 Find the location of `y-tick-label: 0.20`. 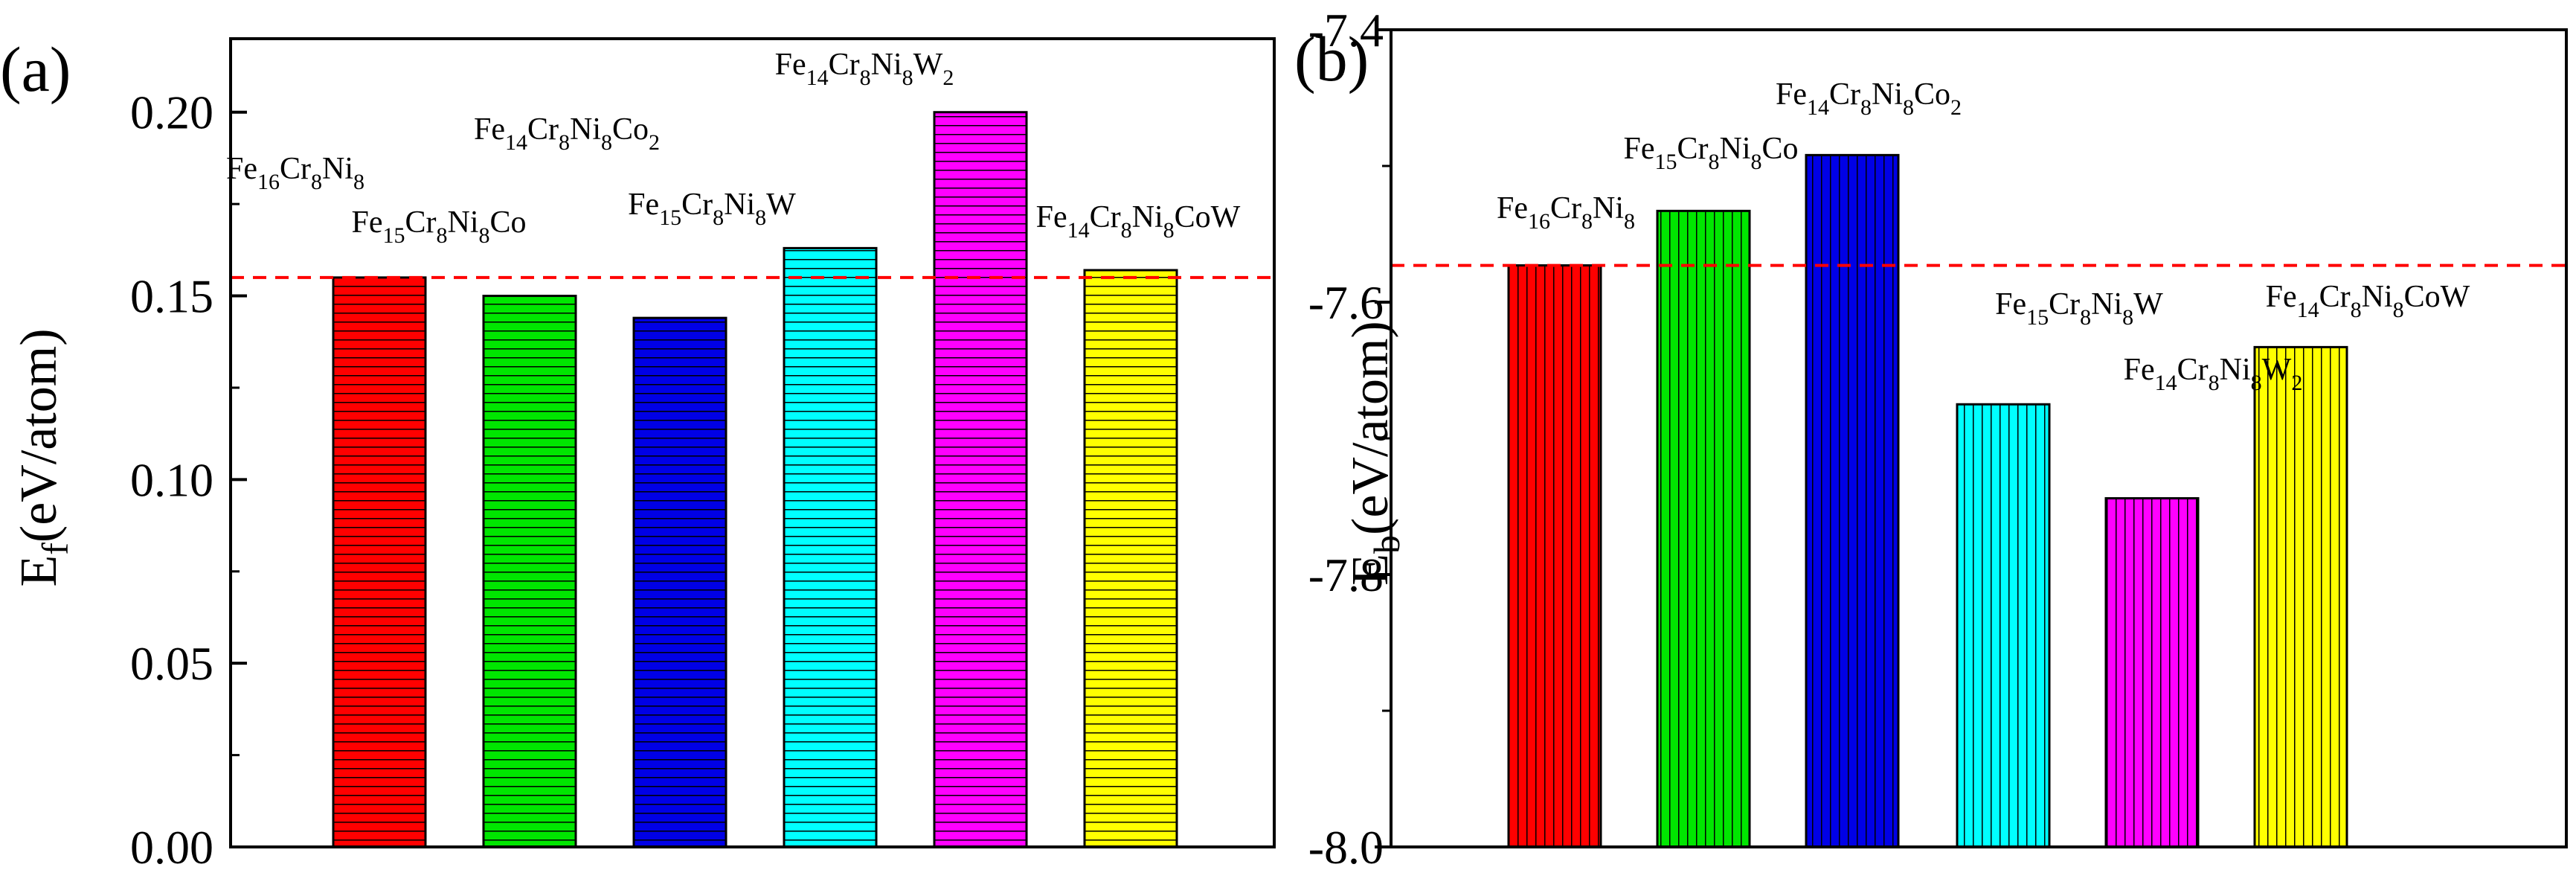

y-tick-label: 0.20 is located at coordinates (171, 112).